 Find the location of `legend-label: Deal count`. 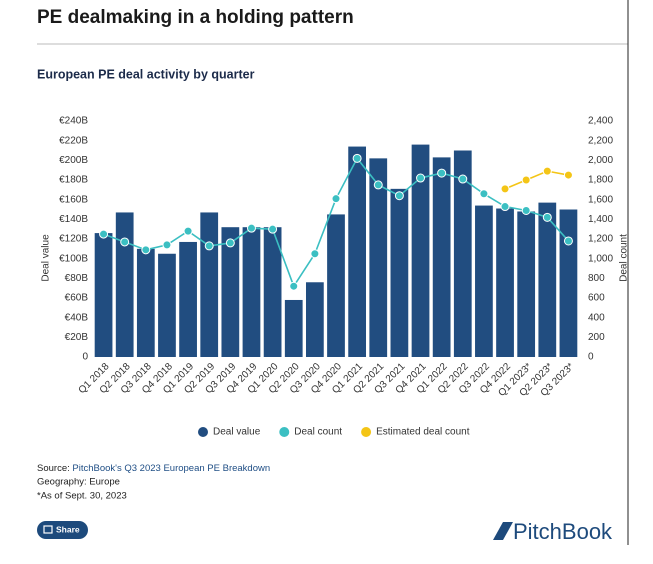

legend-label: Deal count is located at coordinates (318, 432).